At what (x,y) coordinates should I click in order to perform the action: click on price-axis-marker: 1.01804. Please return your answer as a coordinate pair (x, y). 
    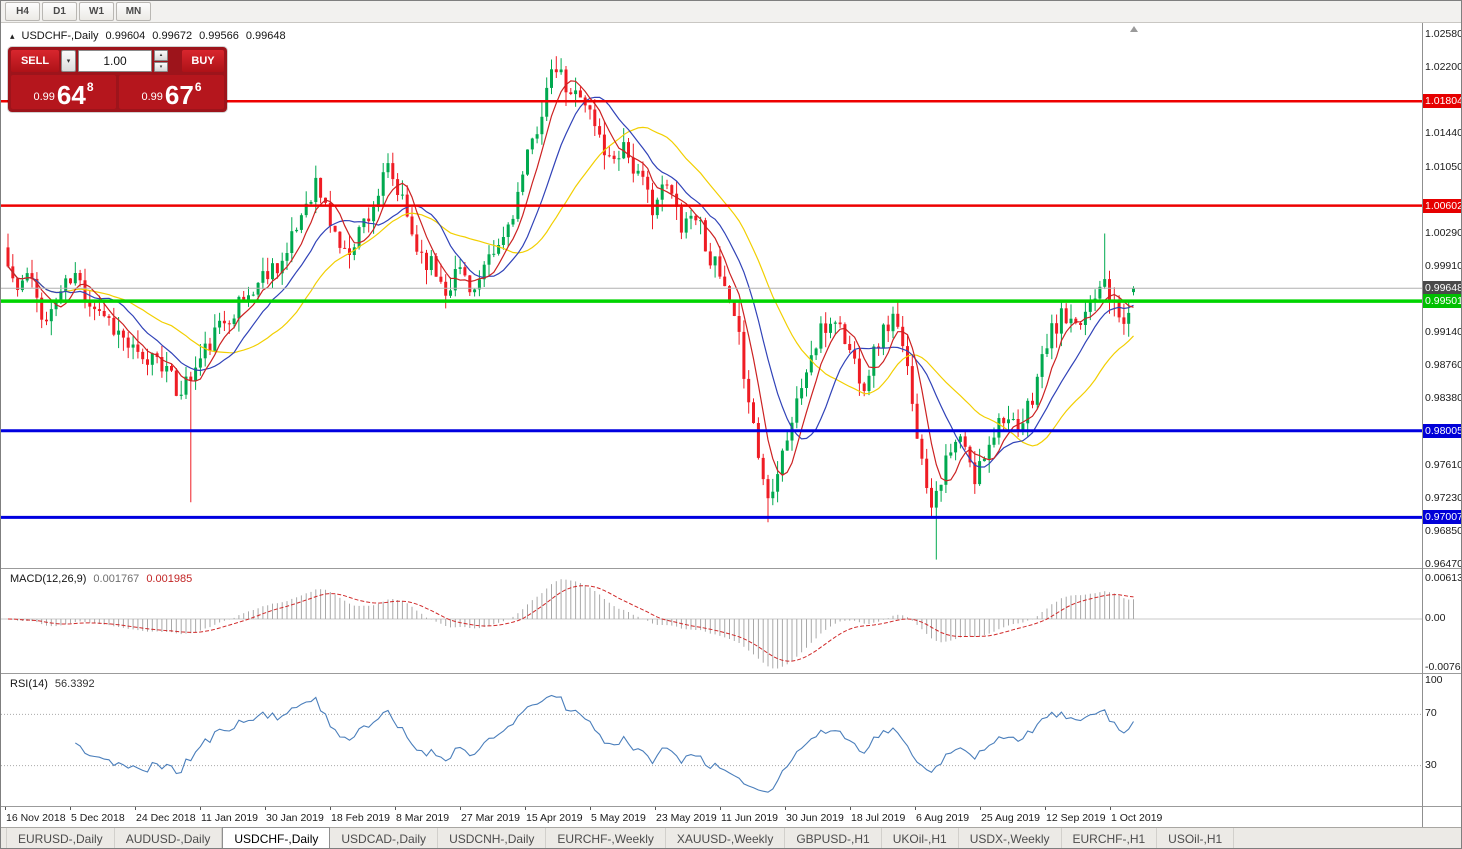
    Looking at the image, I should click on (1442, 101).